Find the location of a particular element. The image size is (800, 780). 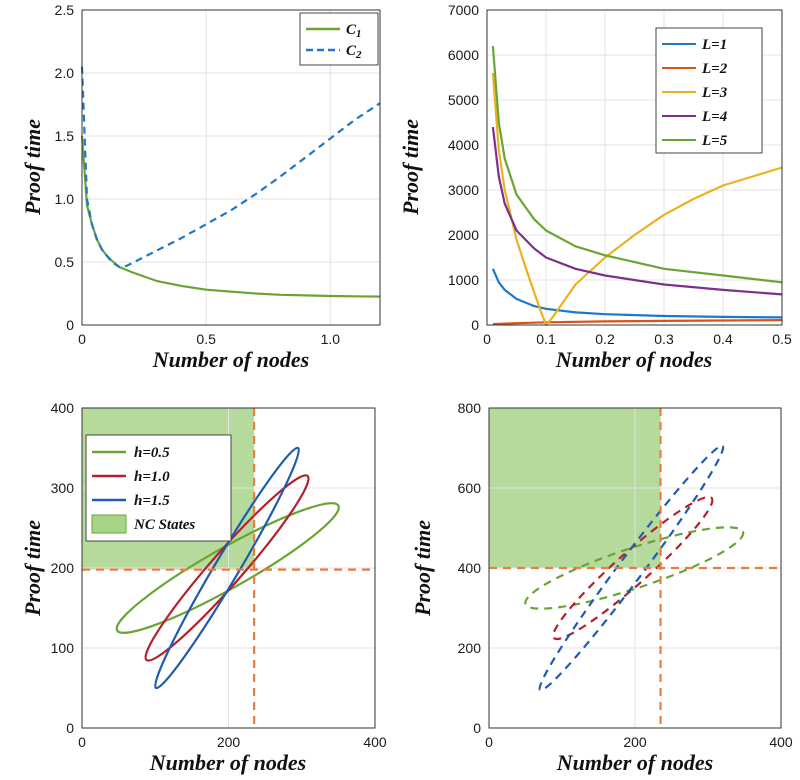

y-tick-label: 1.0 is located at coordinates (65, 199).